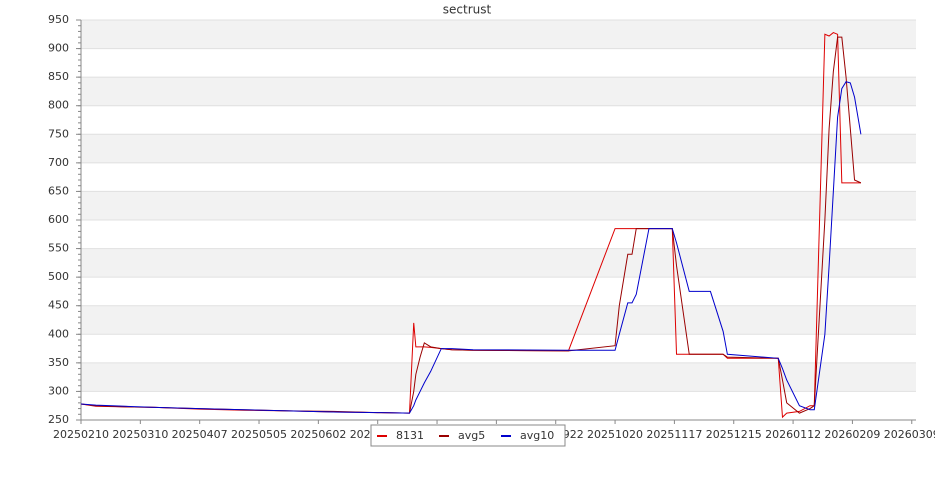  What do you see at coordinates (58, 419) in the screenshot?
I see `y-tick-label: 250` at bounding box center [58, 419].